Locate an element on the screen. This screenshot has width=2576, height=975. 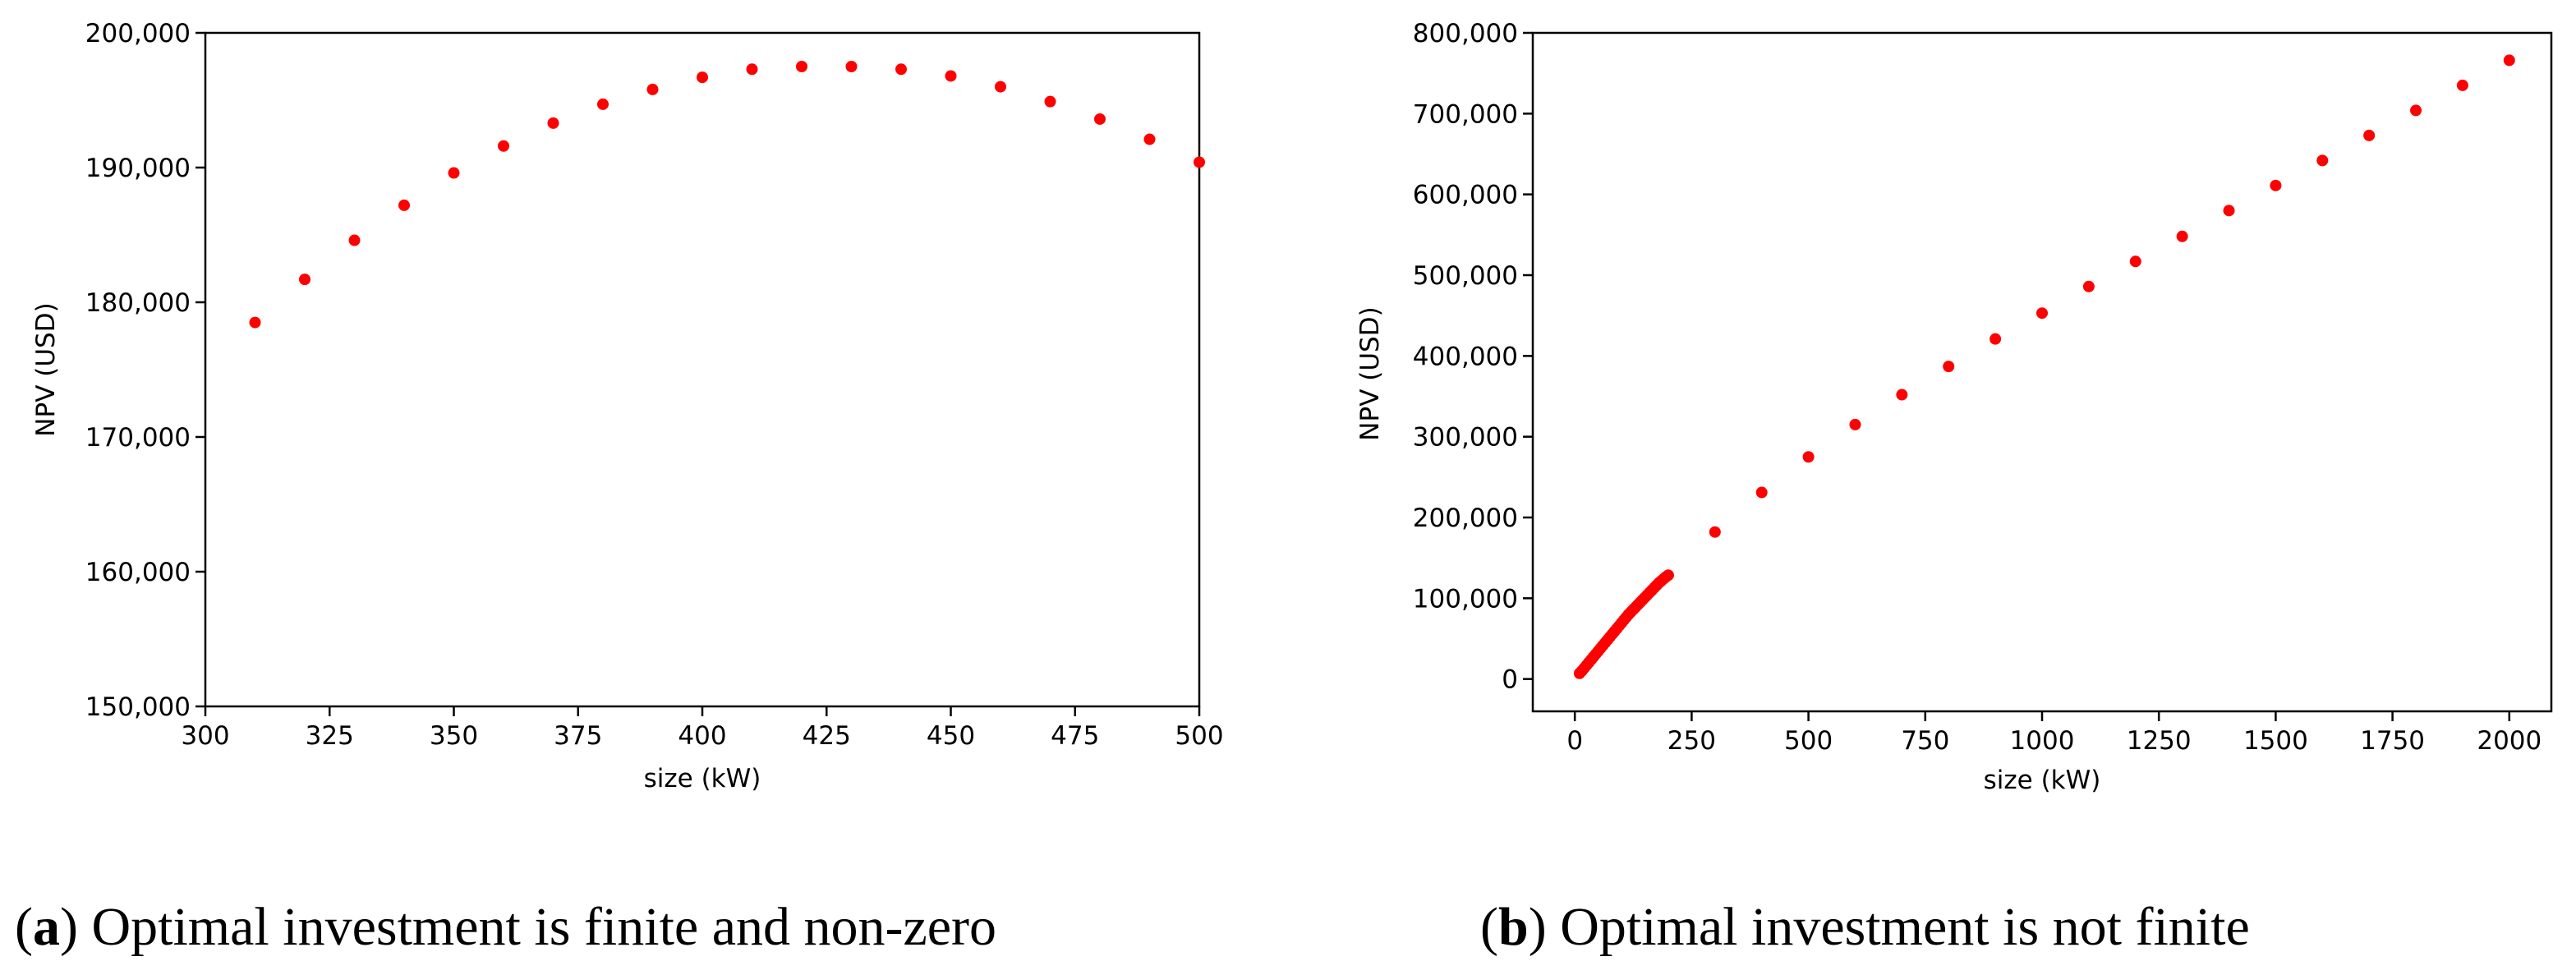
y-tick-label: 100,000 is located at coordinates (1465, 599).